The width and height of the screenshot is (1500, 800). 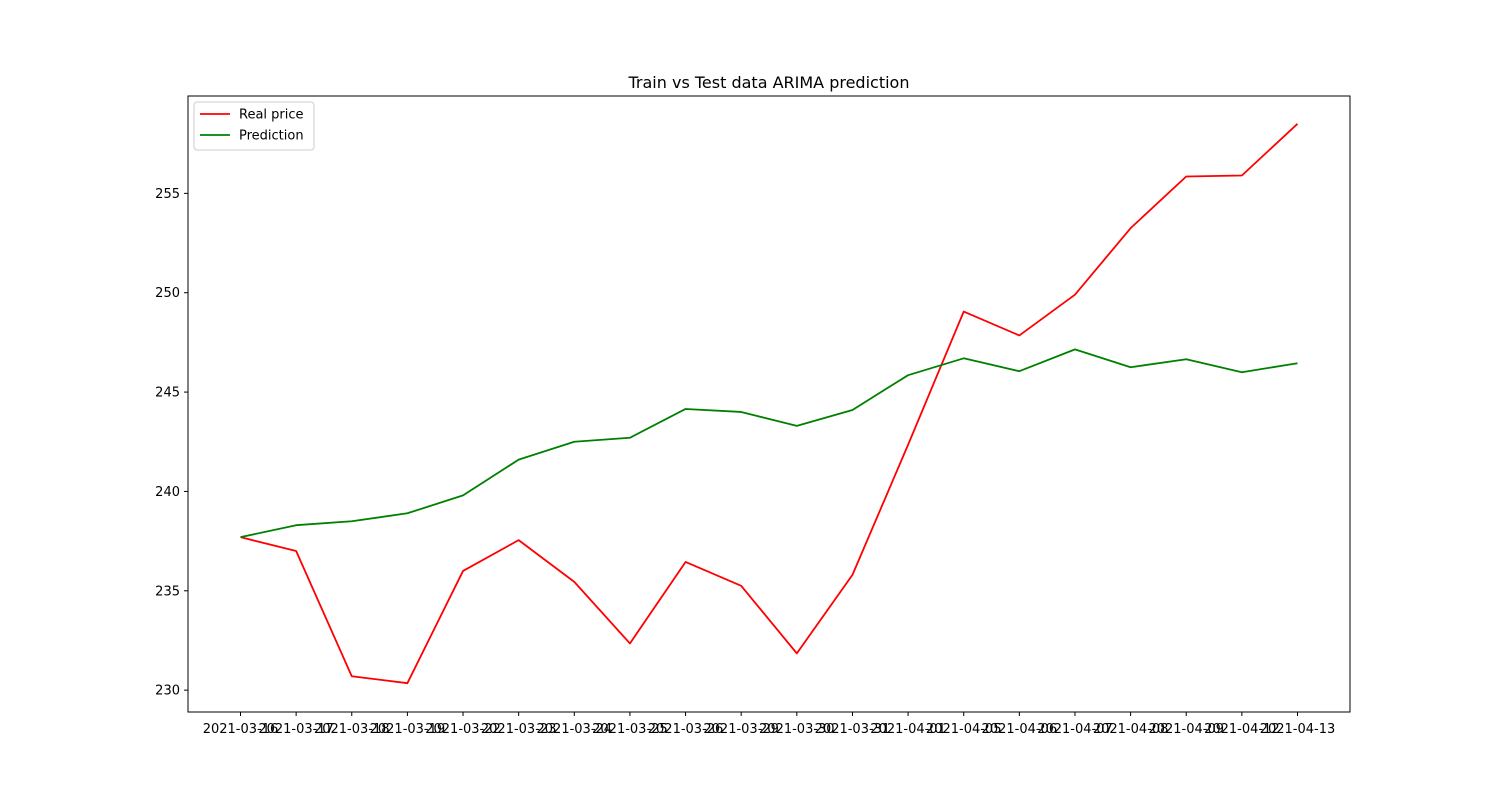 What do you see at coordinates (241, 729) in the screenshot?
I see `x-tick-label: 2021-03-16` at bounding box center [241, 729].